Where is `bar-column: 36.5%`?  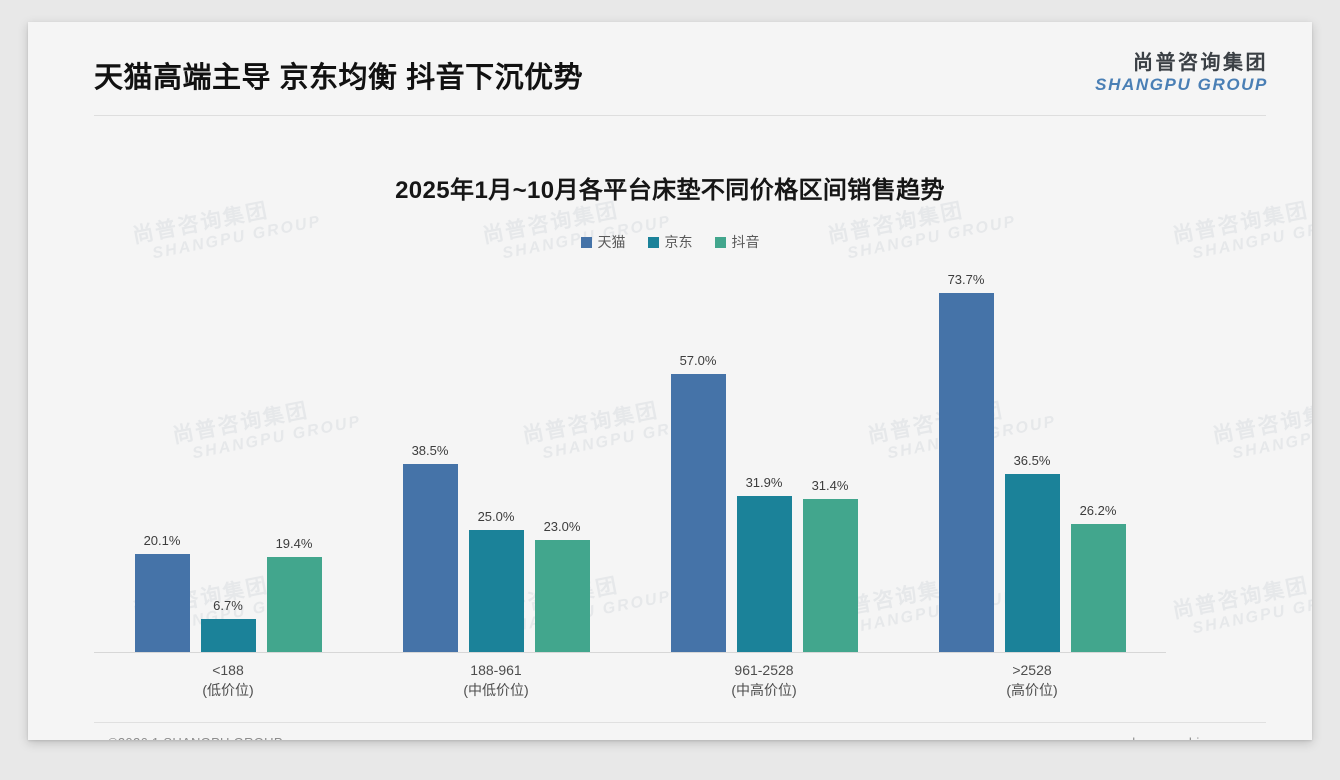
bar-column: 36.5% is located at coordinates (1032, 457).